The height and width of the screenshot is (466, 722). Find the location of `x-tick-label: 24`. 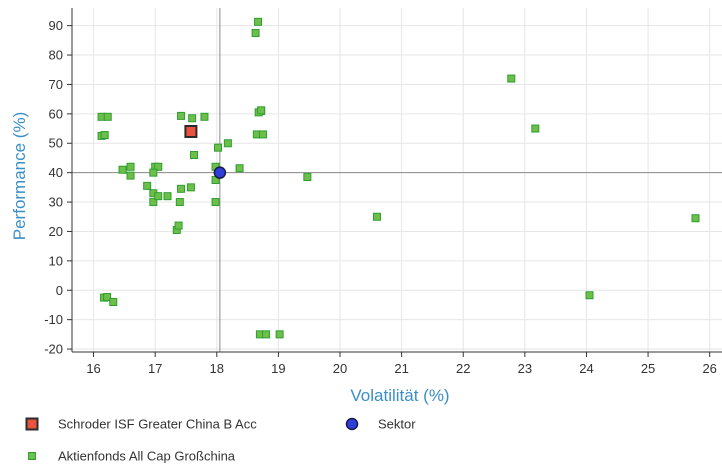

x-tick-label: 24 is located at coordinates (586, 368).